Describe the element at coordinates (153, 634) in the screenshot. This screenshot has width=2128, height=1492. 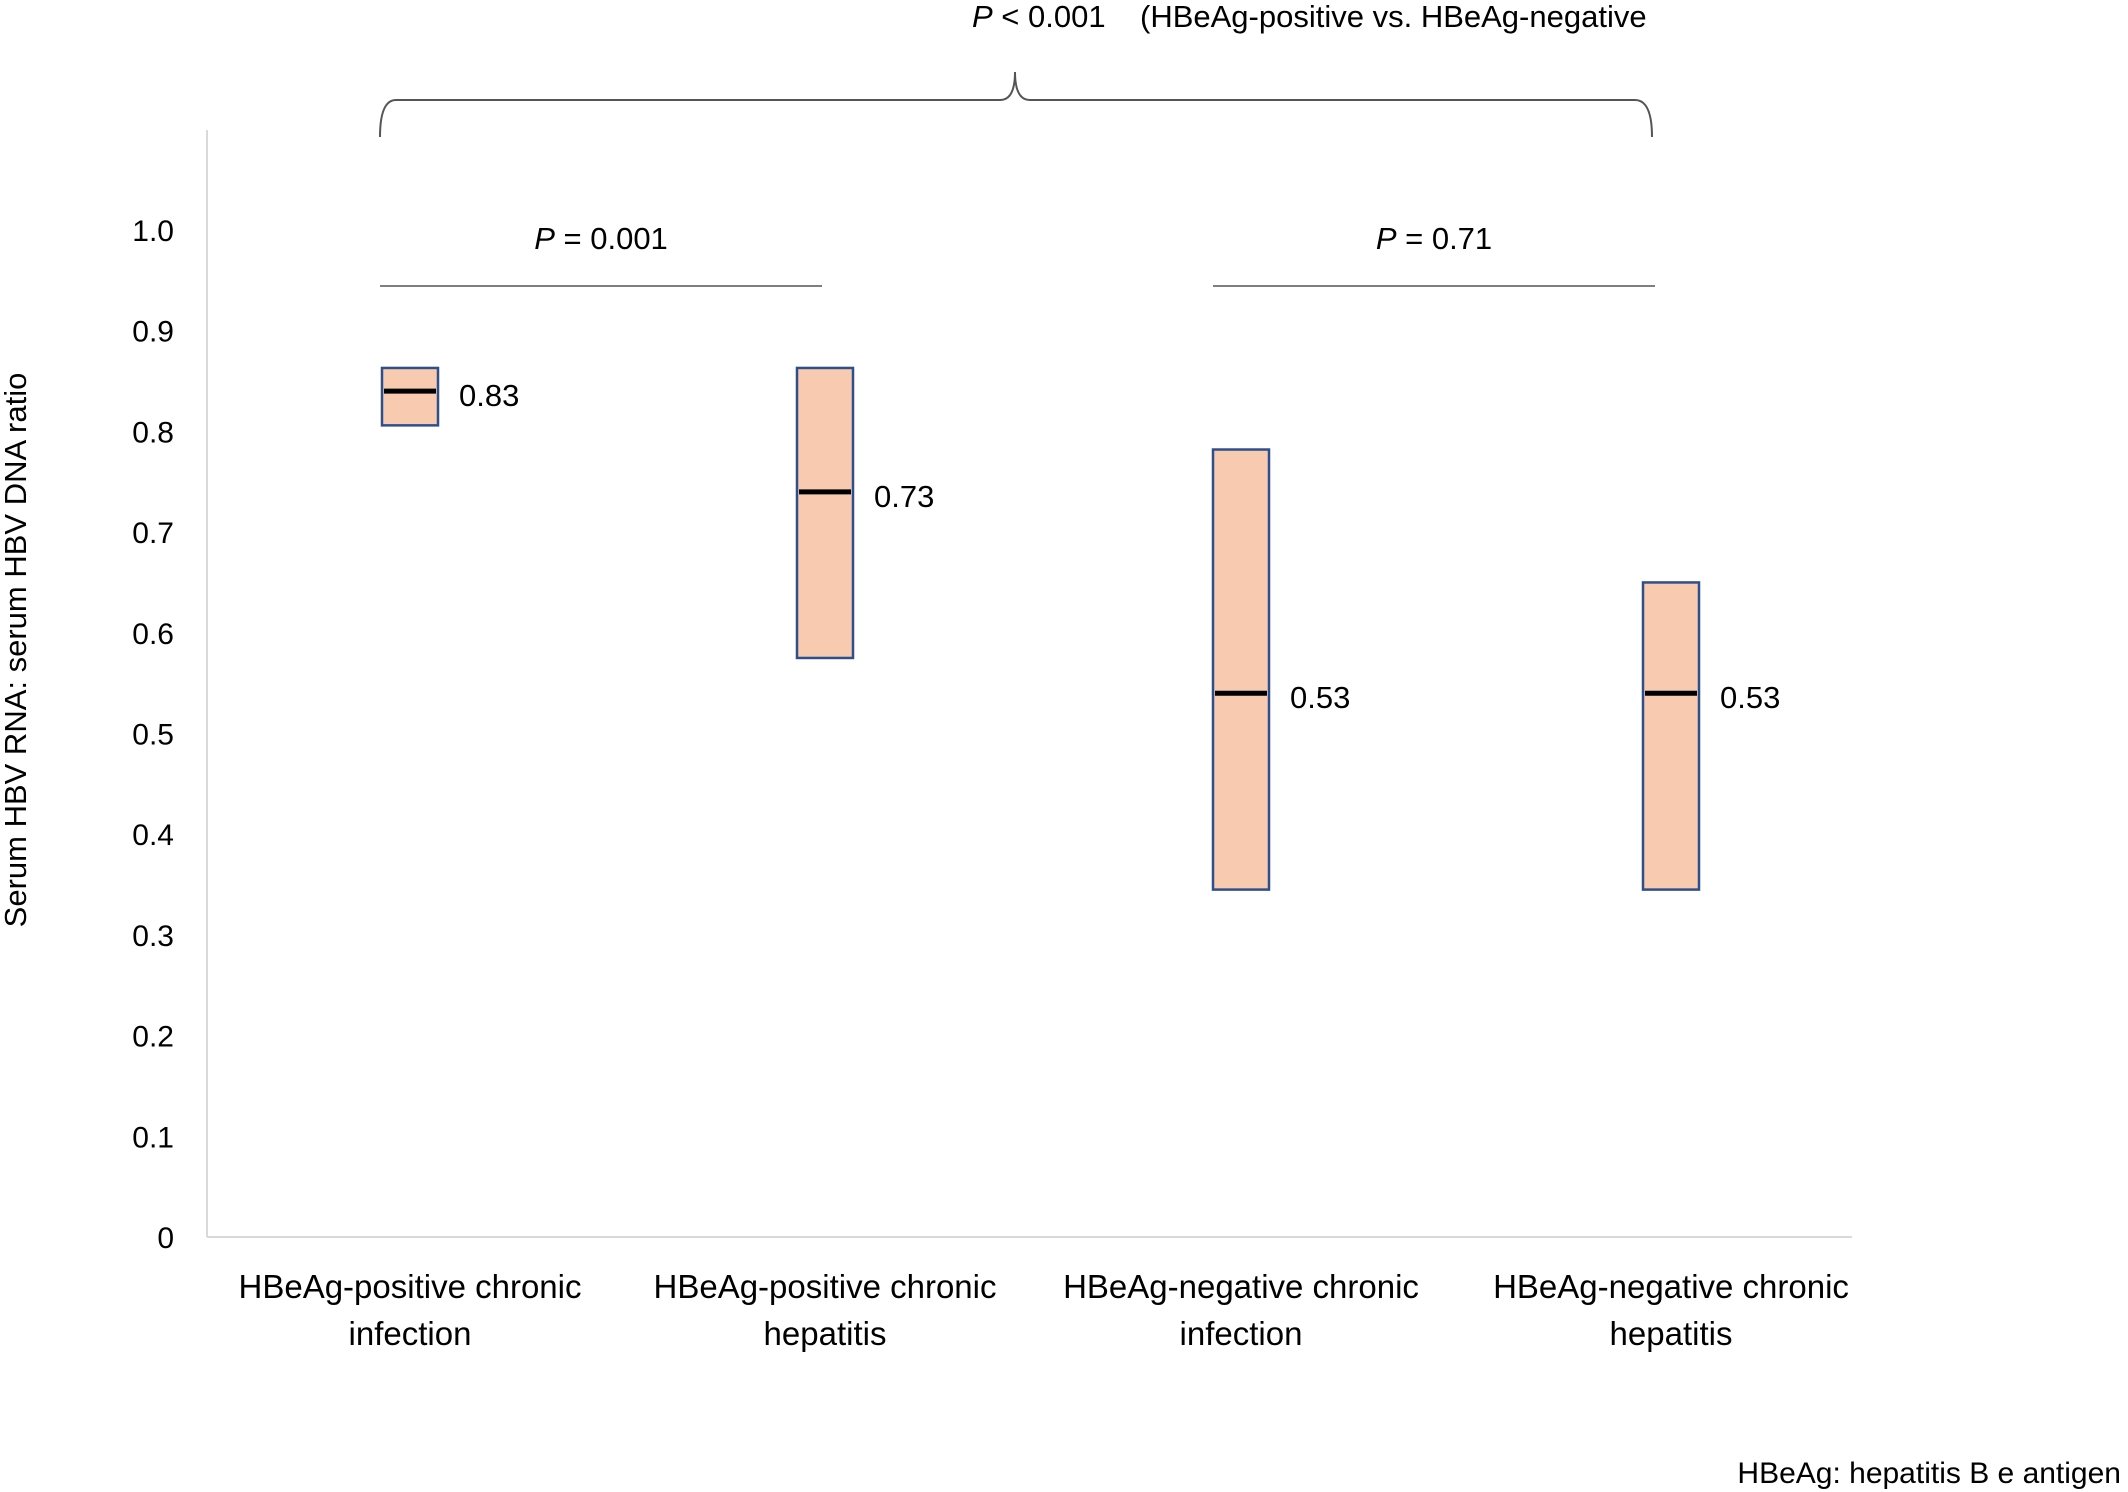
I see `y-tick-label: 0.6` at that location.